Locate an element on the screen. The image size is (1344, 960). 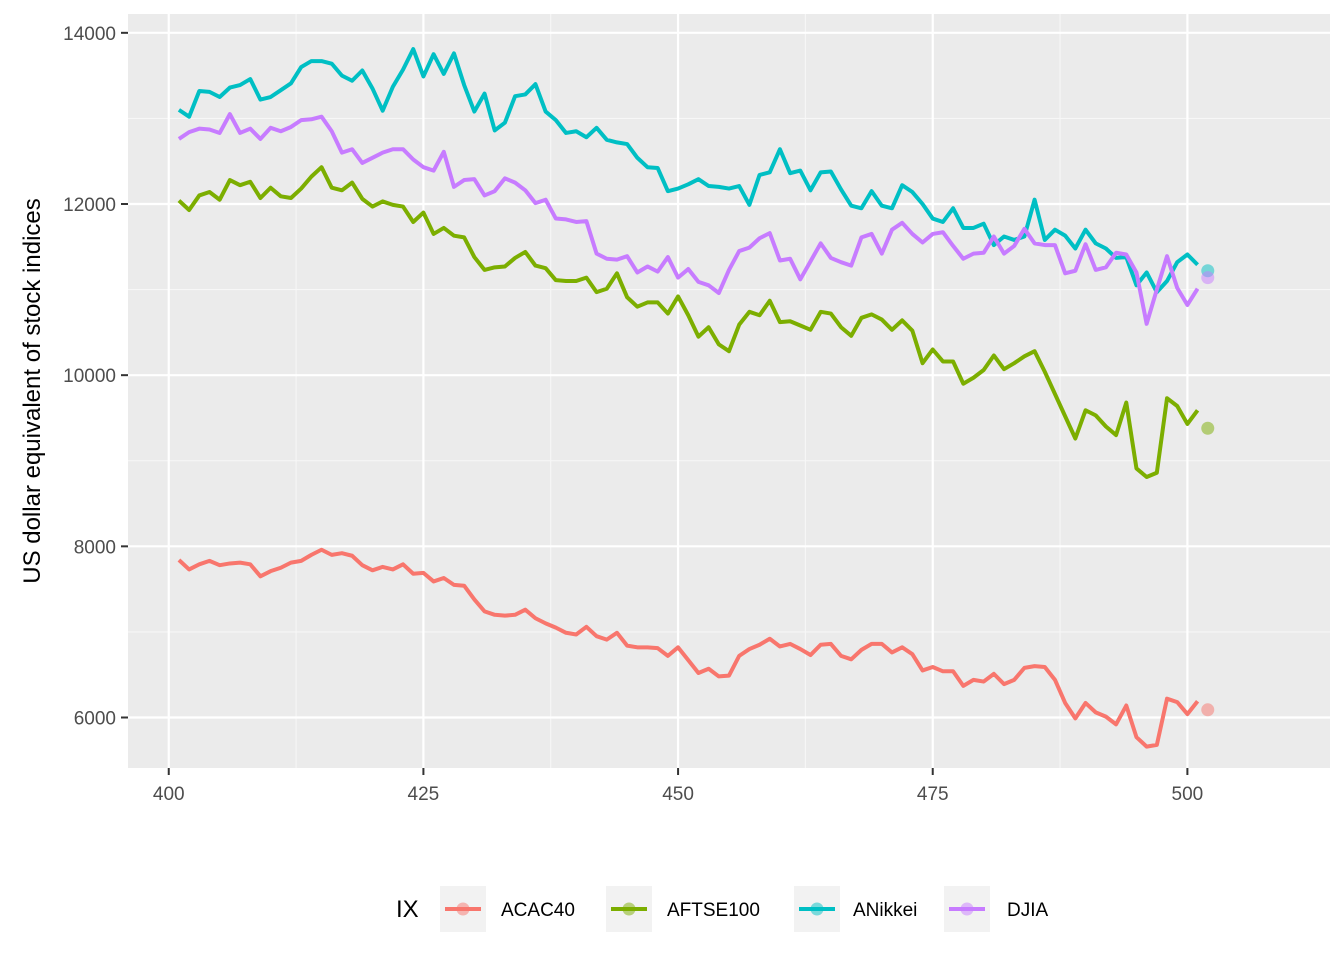
x-tick-label: 475 is located at coordinates (933, 794).